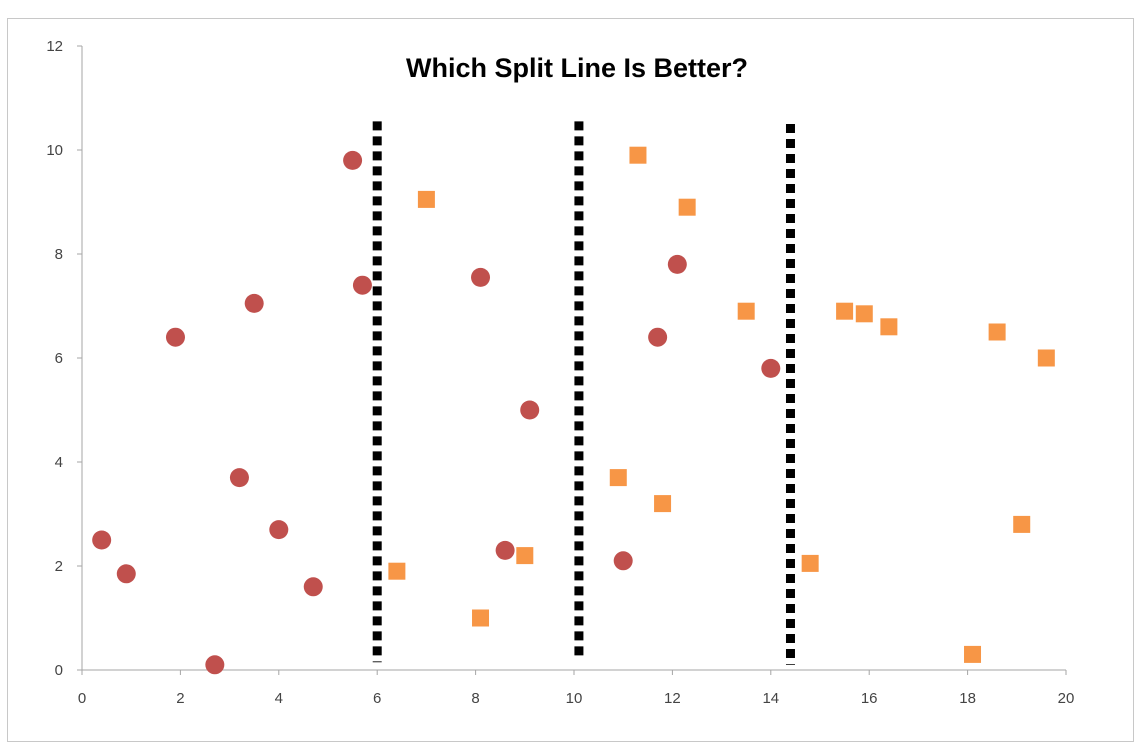 Image resolution: width=1142 pixels, height=750 pixels. Describe the element at coordinates (59, 566) in the screenshot. I see `y-tick-label: 2` at that location.